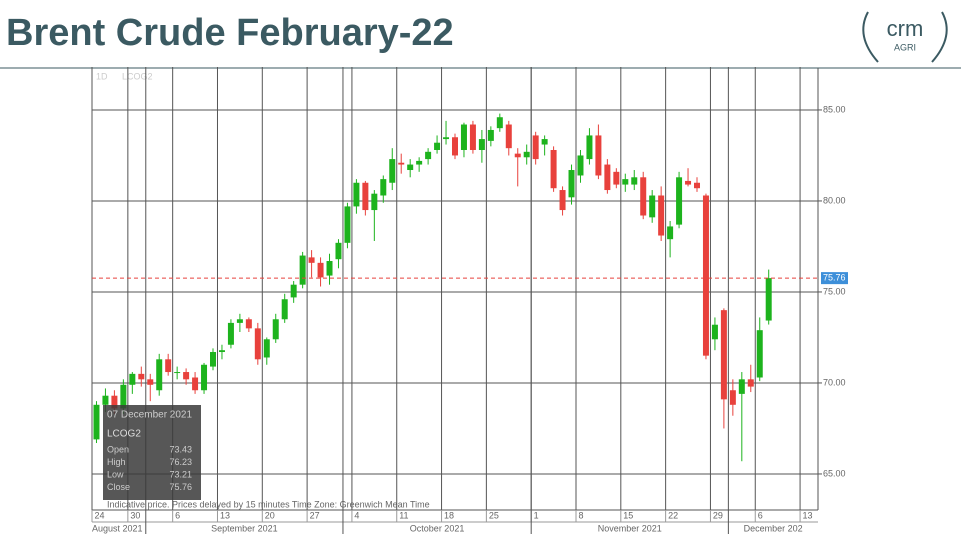  I want to click on x-tick-label: 6, so click(177, 515).